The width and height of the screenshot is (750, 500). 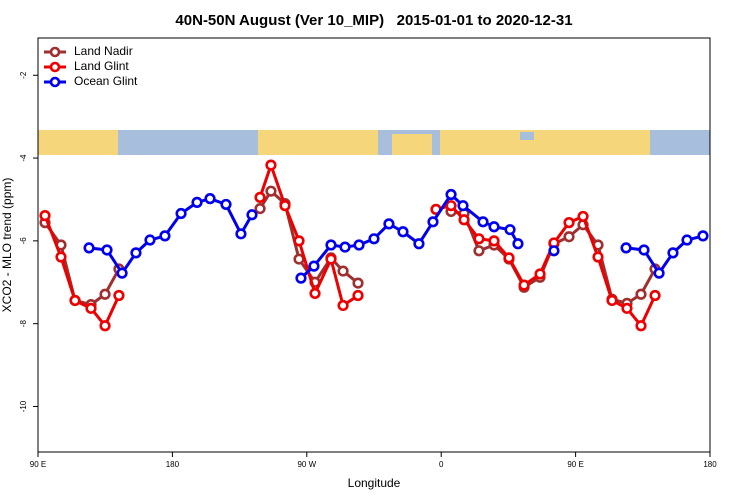 I want to click on y-axis-label: XCO2 - MLO trend (ppm), so click(x=7, y=245).